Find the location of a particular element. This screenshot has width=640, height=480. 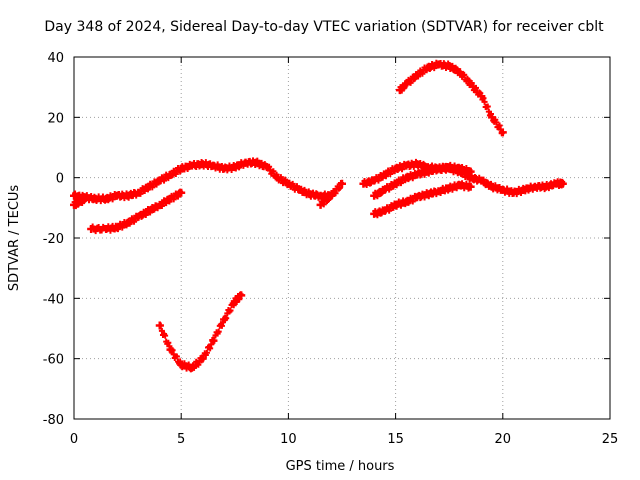

series-arc-main is located at coordinates (203, 181).